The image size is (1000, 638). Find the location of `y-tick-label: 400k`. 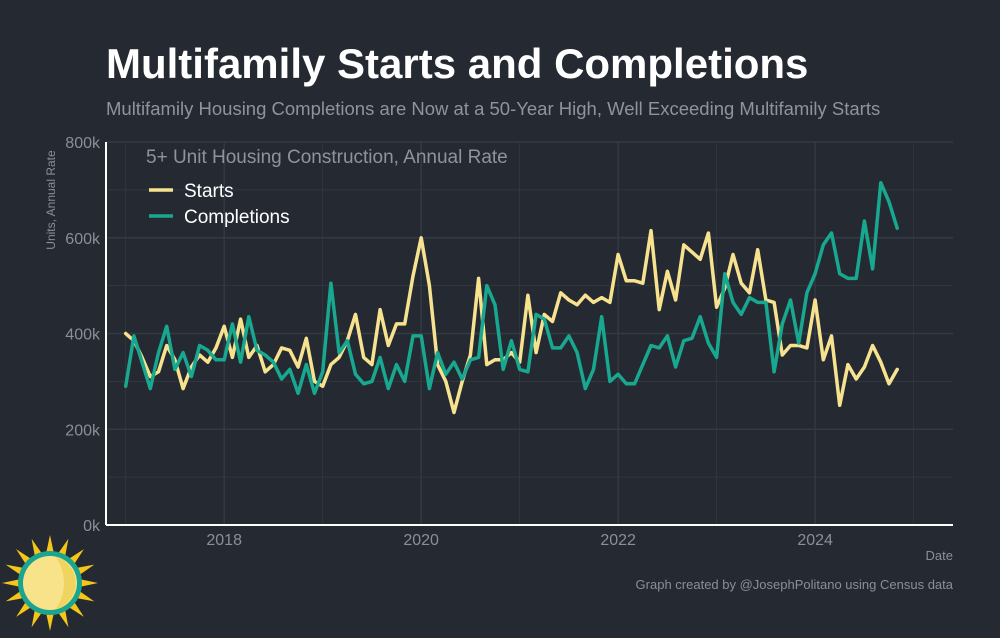

y-tick-label: 400k is located at coordinates (83, 335).